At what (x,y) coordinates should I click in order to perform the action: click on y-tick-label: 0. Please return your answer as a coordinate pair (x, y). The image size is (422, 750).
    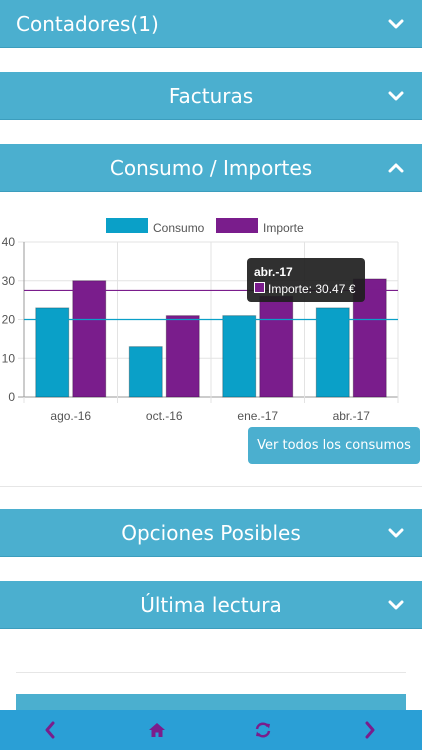
    Looking at the image, I should click on (11, 397).